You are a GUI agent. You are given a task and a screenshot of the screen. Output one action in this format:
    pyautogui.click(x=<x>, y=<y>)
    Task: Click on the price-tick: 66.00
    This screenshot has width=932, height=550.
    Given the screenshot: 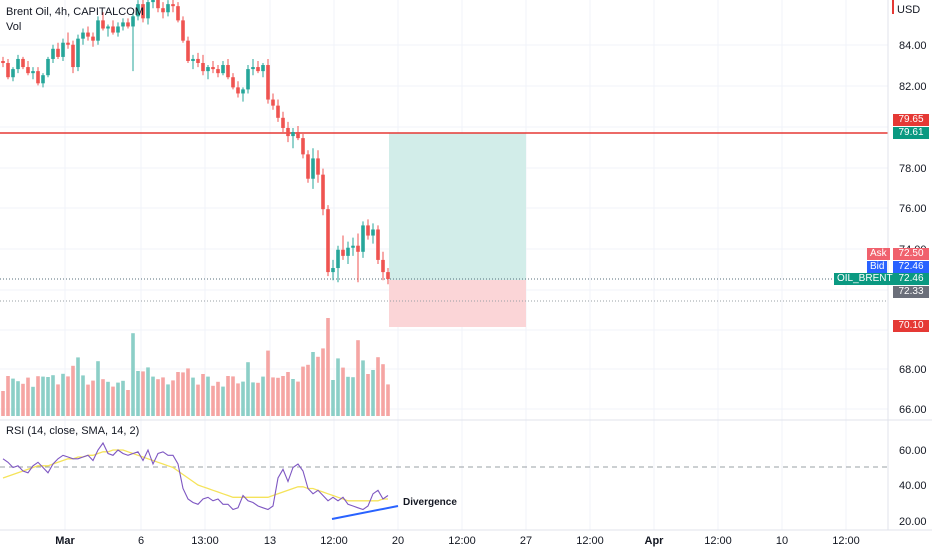 What is the action you would take?
    pyautogui.click(x=913, y=410)
    